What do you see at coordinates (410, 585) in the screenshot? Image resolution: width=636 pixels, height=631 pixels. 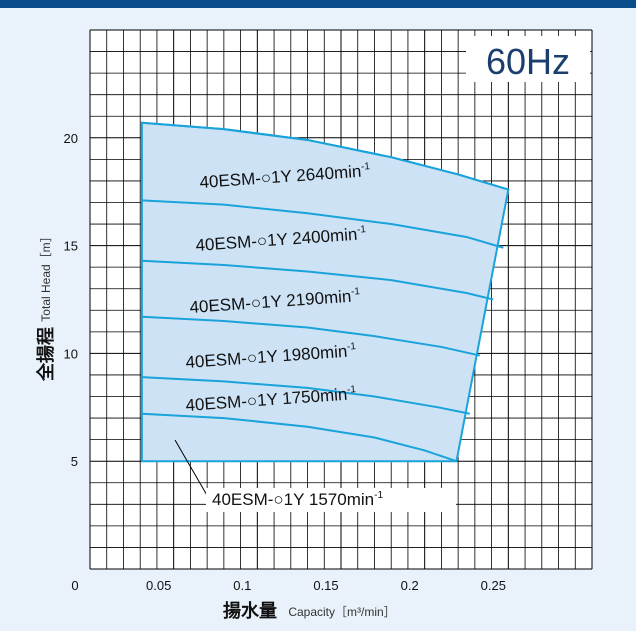 I see `x-tick-label: 0.2` at bounding box center [410, 585].